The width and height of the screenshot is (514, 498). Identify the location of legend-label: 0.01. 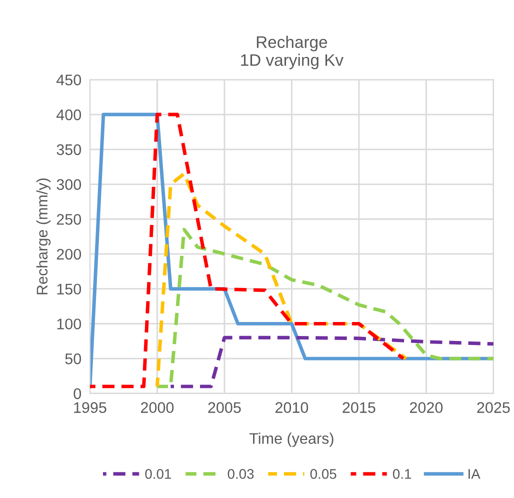
(158, 474).